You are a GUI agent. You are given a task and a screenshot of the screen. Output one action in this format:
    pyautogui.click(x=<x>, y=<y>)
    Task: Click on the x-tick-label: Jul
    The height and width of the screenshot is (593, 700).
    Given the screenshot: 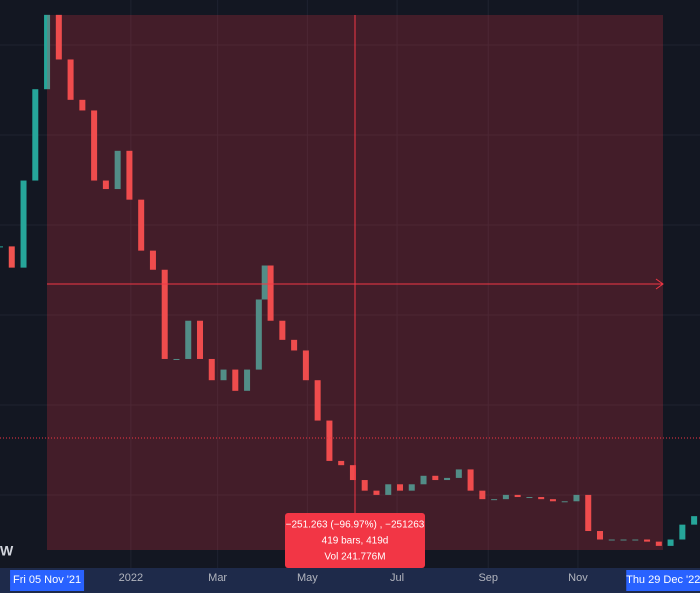 What is the action you would take?
    pyautogui.click(x=397, y=578)
    